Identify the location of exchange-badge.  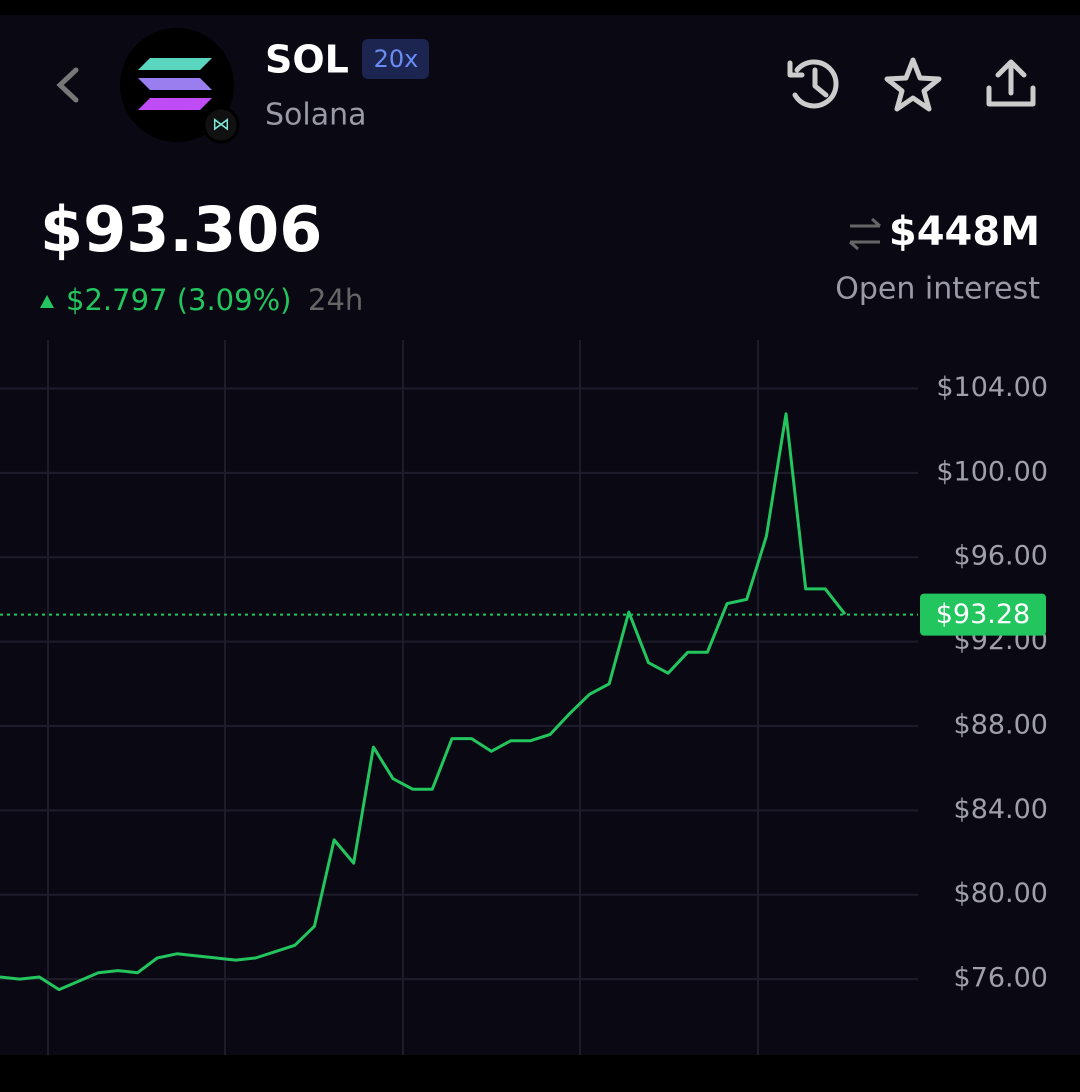
(221, 125).